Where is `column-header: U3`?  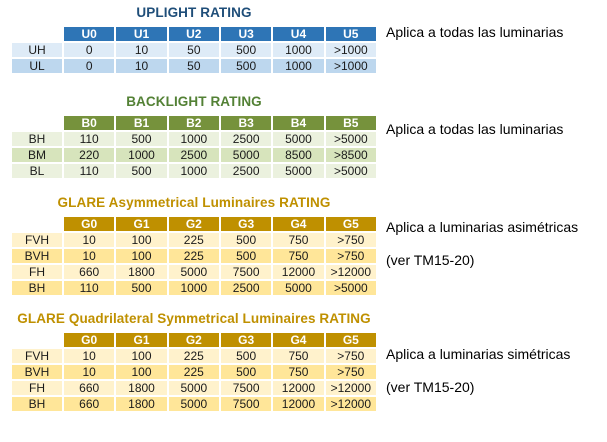
column-header: U3 is located at coordinates (246, 34).